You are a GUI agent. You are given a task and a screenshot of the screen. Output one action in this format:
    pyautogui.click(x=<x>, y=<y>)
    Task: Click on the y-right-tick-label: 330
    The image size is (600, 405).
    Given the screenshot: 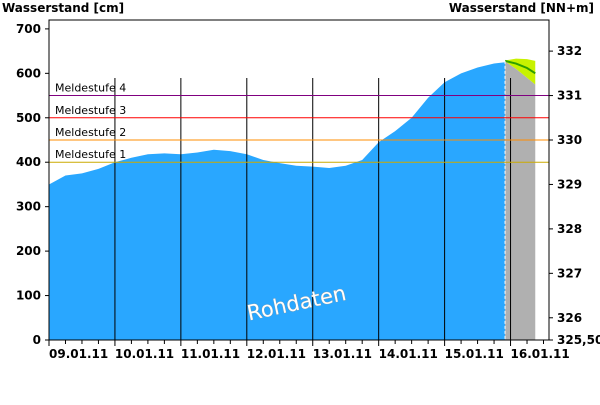 What is the action you would take?
    pyautogui.click(x=569, y=140)
    